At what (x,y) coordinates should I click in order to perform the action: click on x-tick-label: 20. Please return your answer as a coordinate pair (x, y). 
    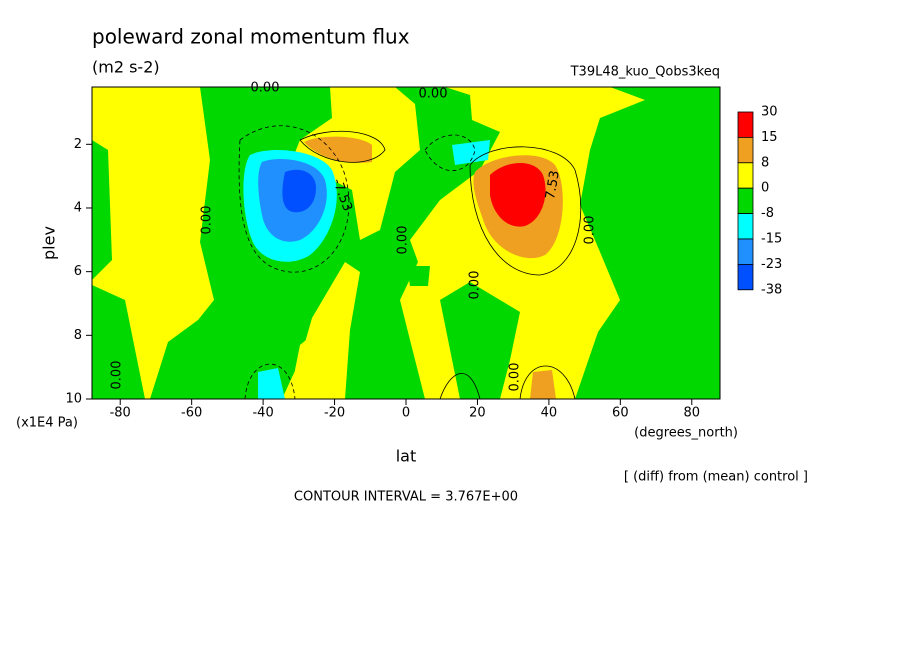
    Looking at the image, I should click on (477, 413).